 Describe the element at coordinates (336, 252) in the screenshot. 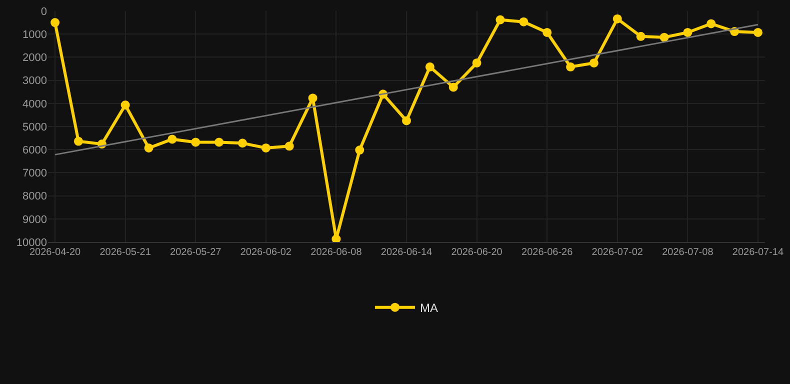

I see `x-tick-label: 2026-06-08` at that location.